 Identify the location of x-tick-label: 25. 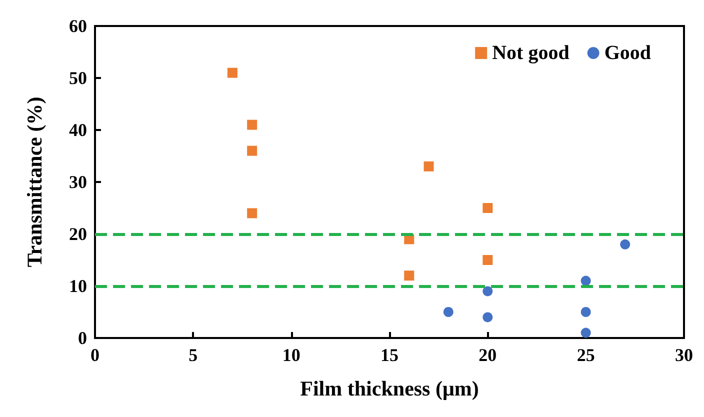
(585, 355).